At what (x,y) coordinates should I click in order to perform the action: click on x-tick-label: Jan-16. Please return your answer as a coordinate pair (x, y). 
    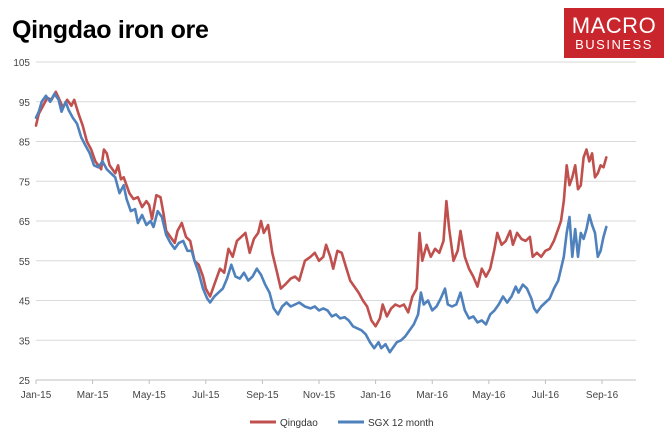
    Looking at the image, I should click on (375, 395).